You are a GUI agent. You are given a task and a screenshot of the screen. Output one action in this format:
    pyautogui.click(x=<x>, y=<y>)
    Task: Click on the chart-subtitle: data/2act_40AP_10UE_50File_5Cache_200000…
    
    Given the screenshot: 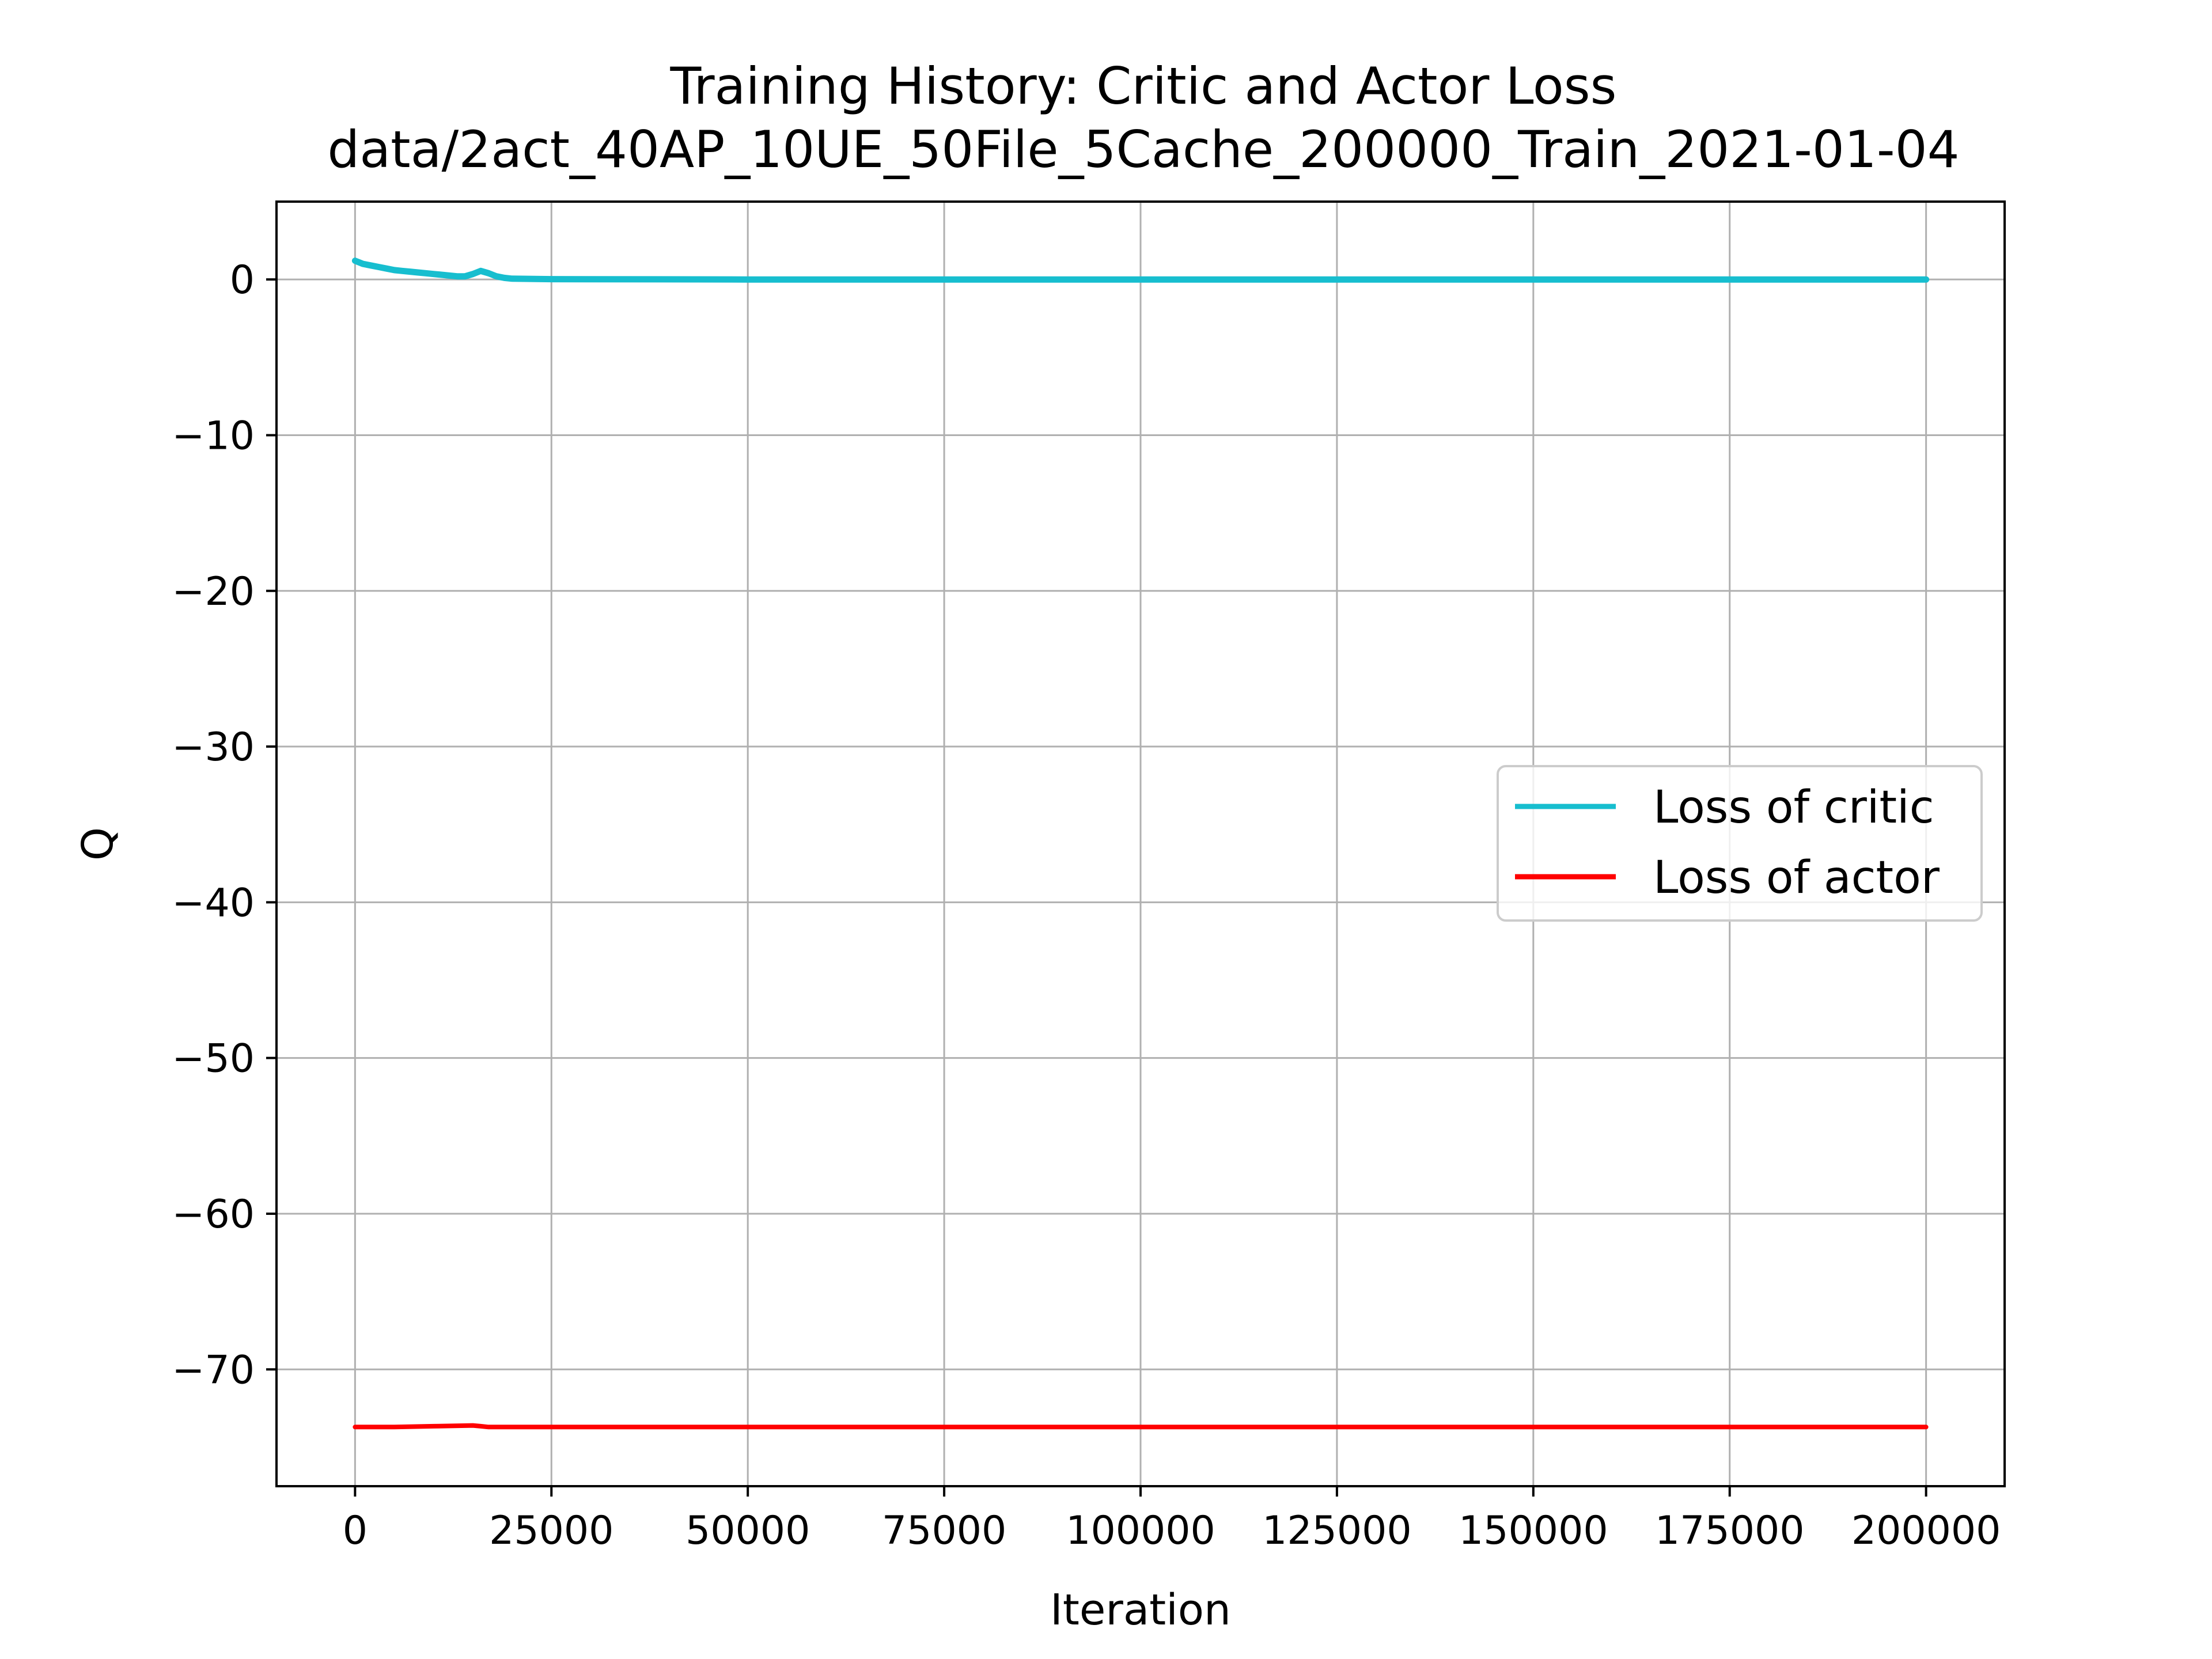 What is the action you would take?
    pyautogui.click(x=1143, y=149)
    